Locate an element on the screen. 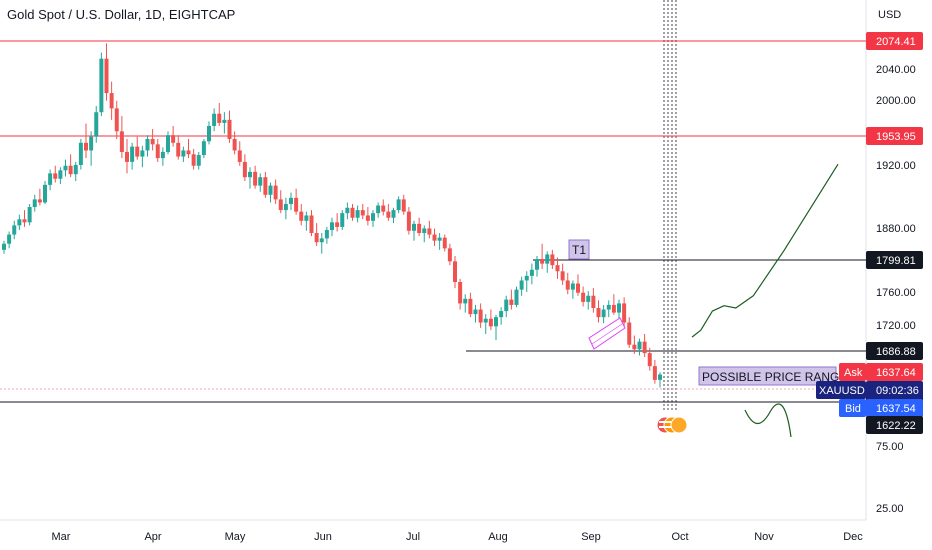  level-tag-1686-bg is located at coordinates (894, 351).